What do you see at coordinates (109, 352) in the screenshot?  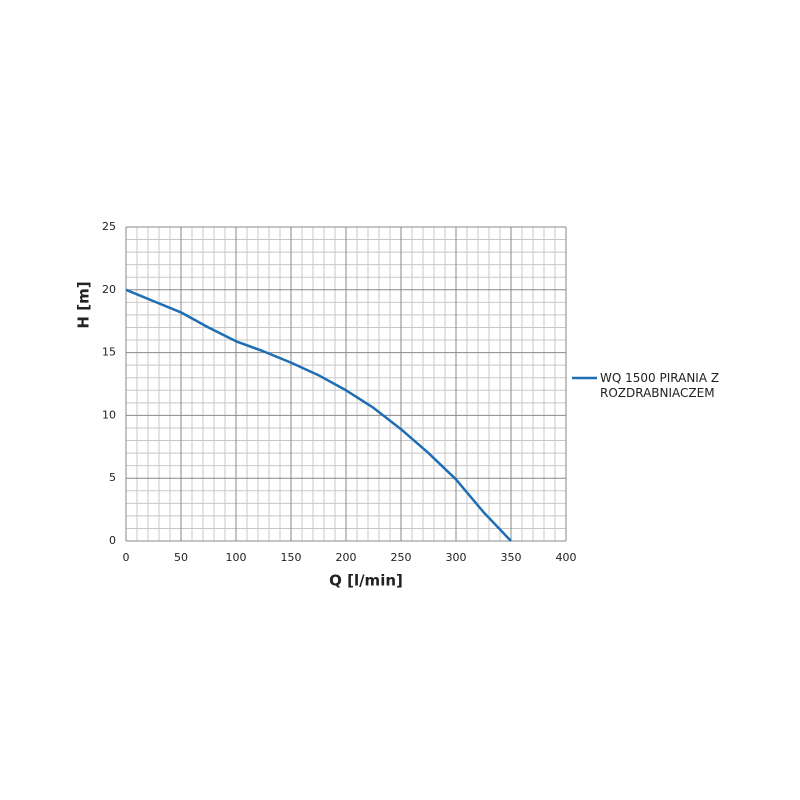 I see `y-tick-label: 15` at bounding box center [109, 352].